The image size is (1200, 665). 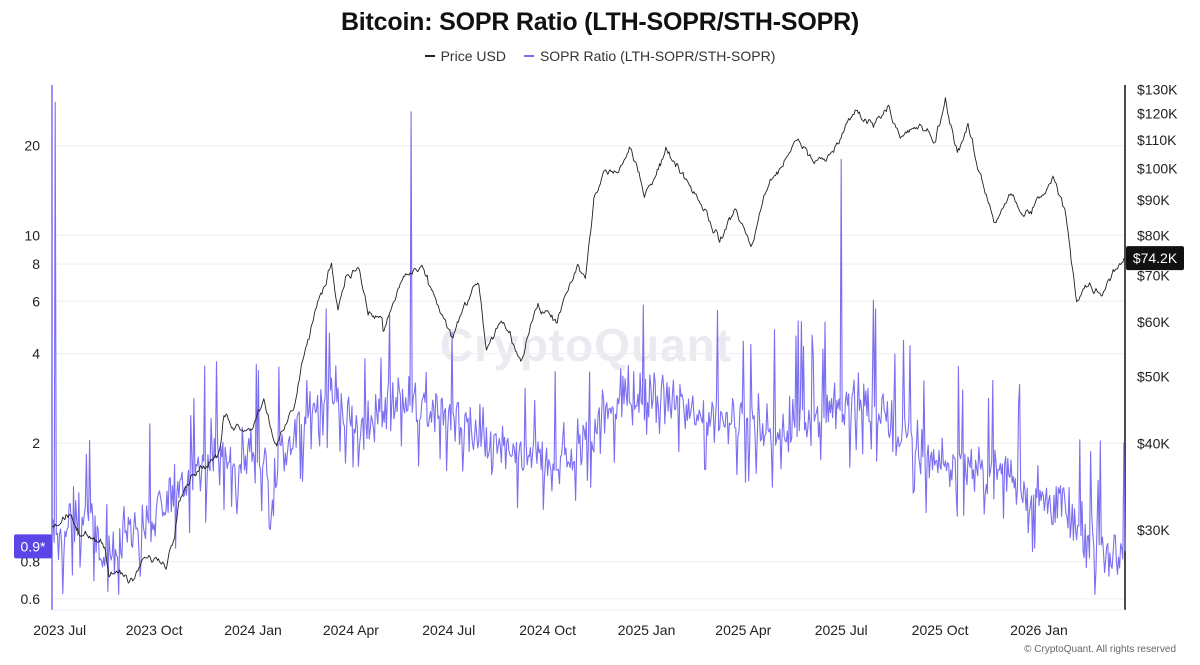 I want to click on price-value-badge, so click(x=1155, y=258).